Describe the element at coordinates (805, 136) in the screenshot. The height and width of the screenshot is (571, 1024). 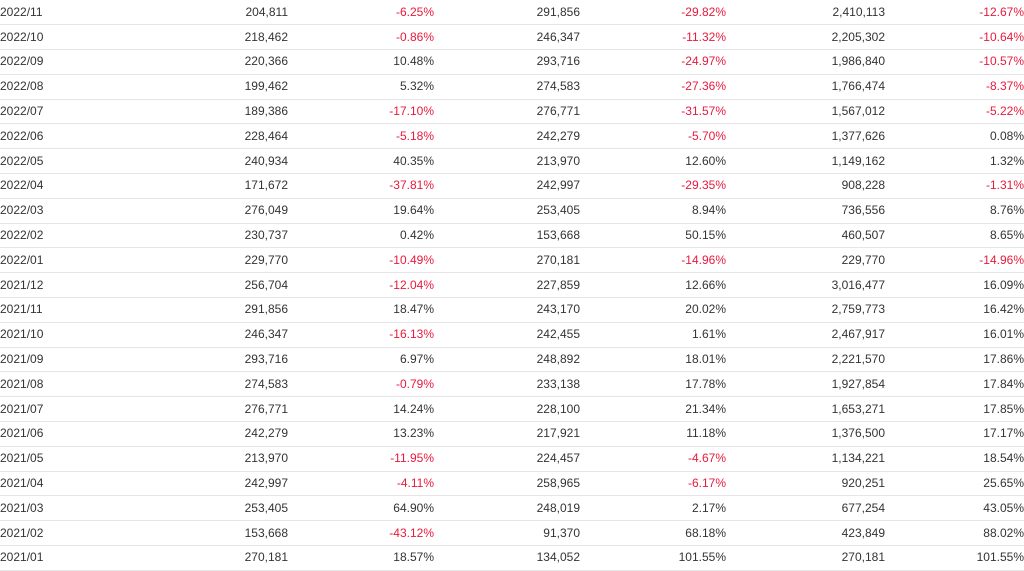
I see `cumulative-cell: 1,377,626` at that location.